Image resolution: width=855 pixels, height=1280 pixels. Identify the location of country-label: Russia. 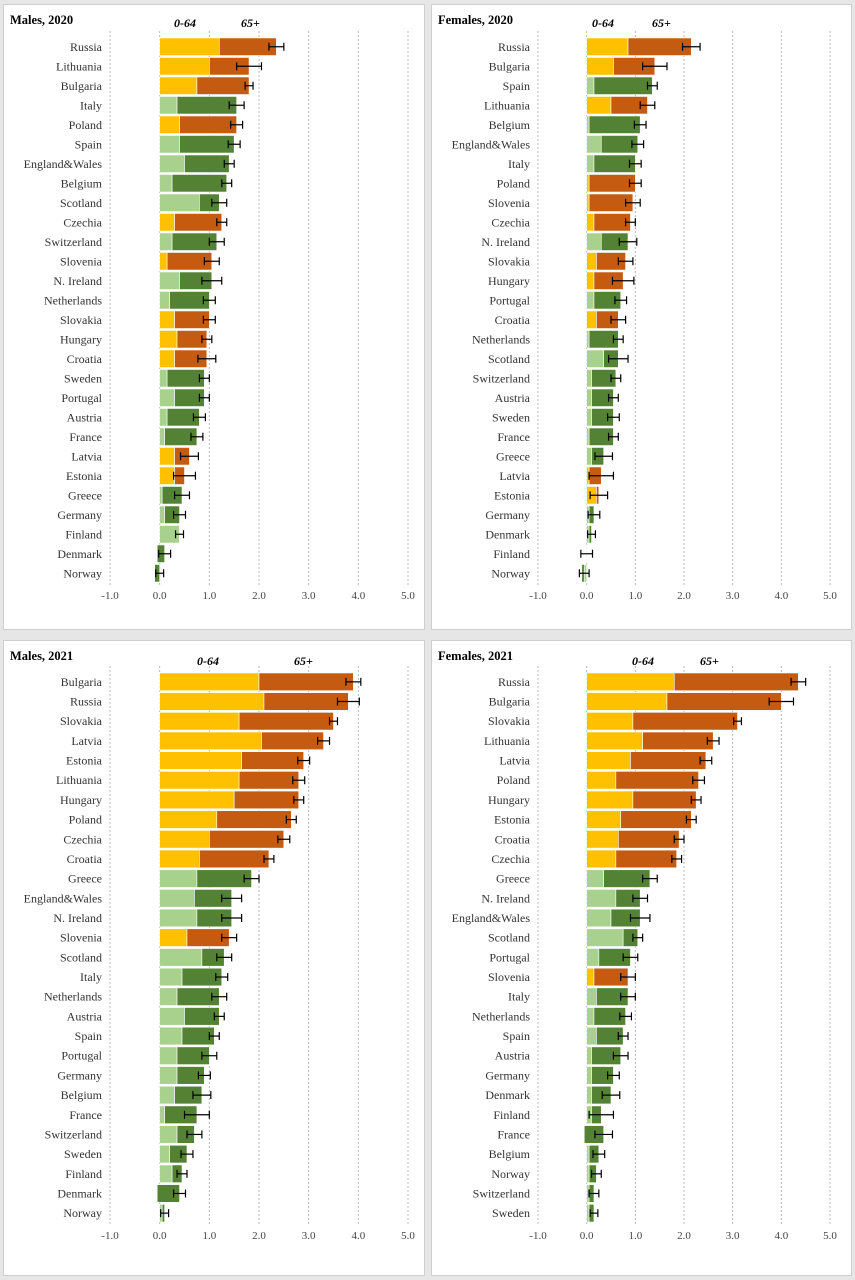
(514, 47).